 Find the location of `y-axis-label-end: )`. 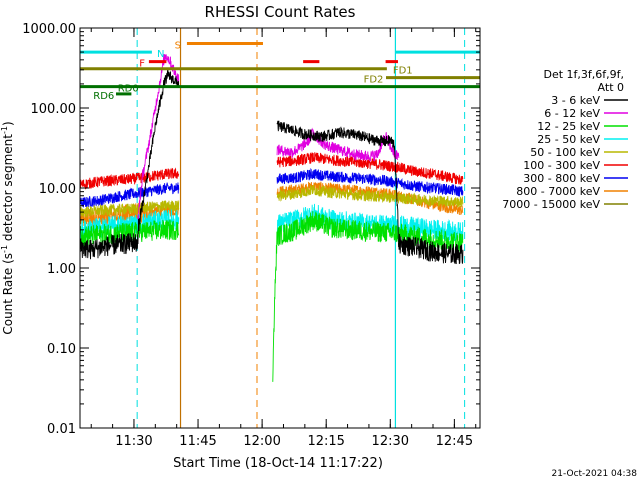

y-axis-label-end: ) is located at coordinates (8, 123).